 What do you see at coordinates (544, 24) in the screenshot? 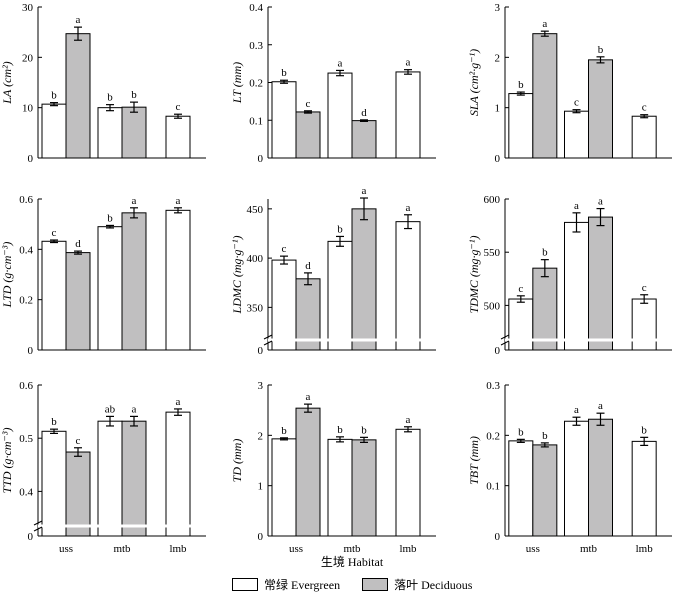
I see `p3-sig-letter-deciduous-uss: a` at bounding box center [544, 24].